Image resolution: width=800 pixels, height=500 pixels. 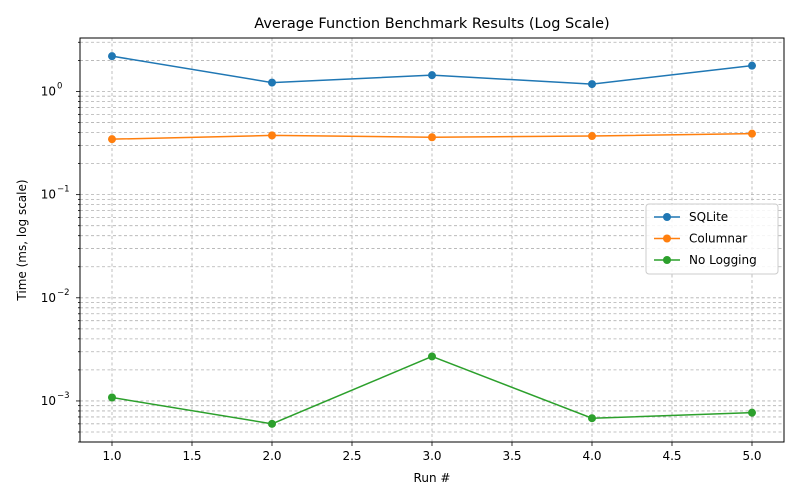 I want to click on y-tick-exponent: −1, so click(x=63, y=190).